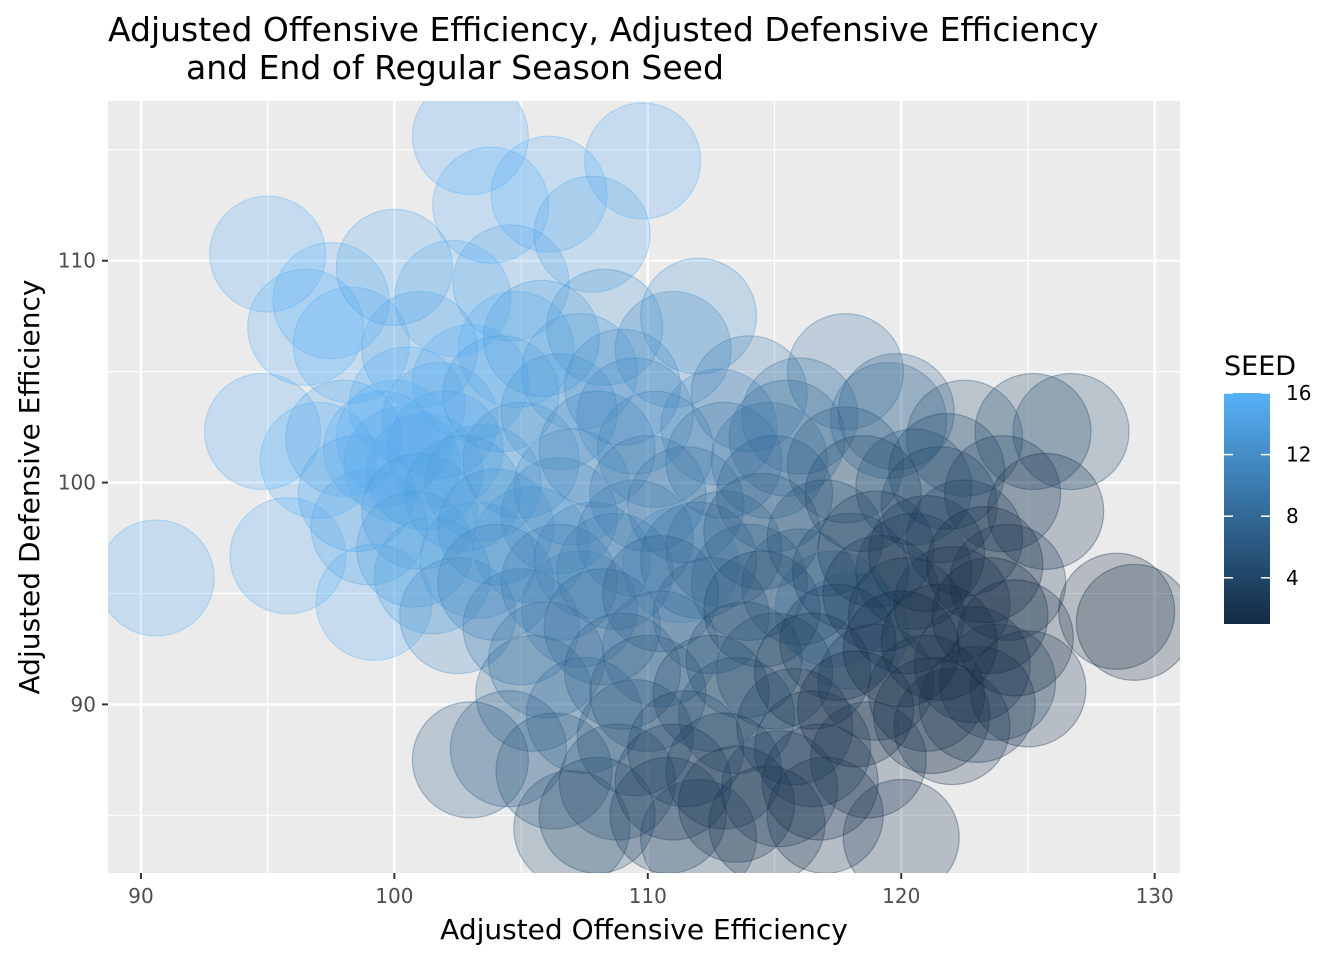 The image size is (1344, 960). I want to click on y-tick-label: 110, so click(77, 261).